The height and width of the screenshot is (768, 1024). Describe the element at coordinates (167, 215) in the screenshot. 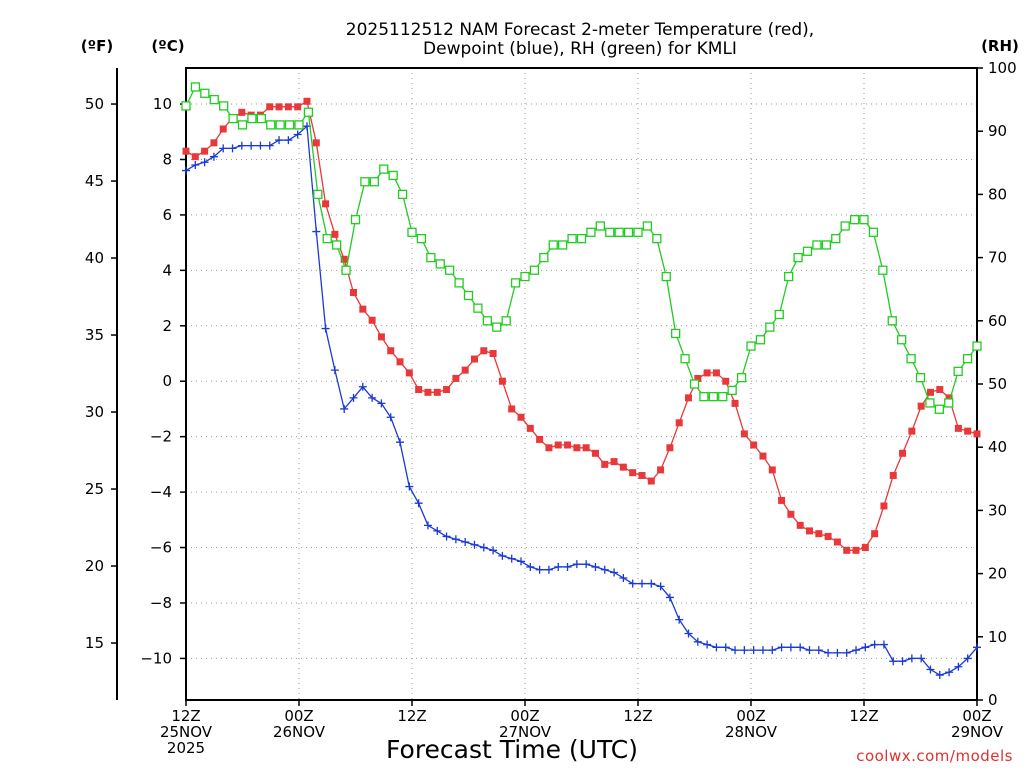

I see `celsius-tick-label: 6` at that location.